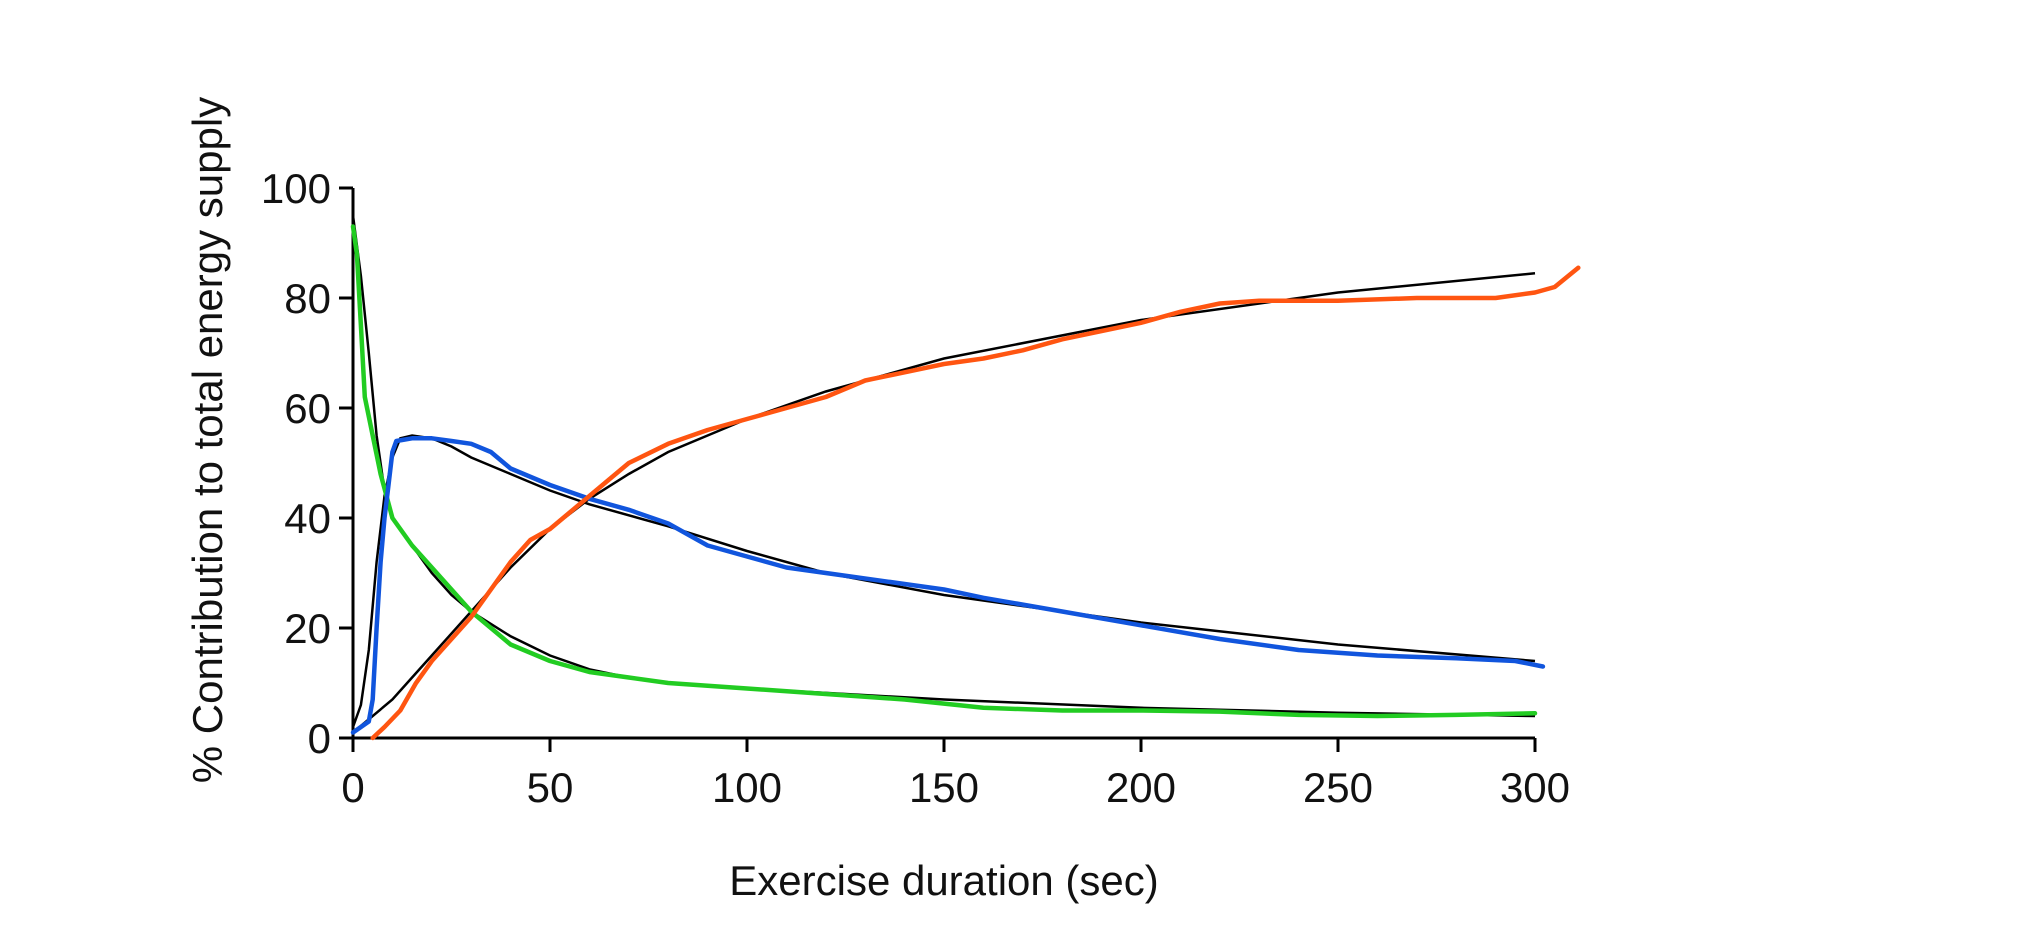  What do you see at coordinates (319, 738) in the screenshot?
I see `y-tick-label: 0` at bounding box center [319, 738].